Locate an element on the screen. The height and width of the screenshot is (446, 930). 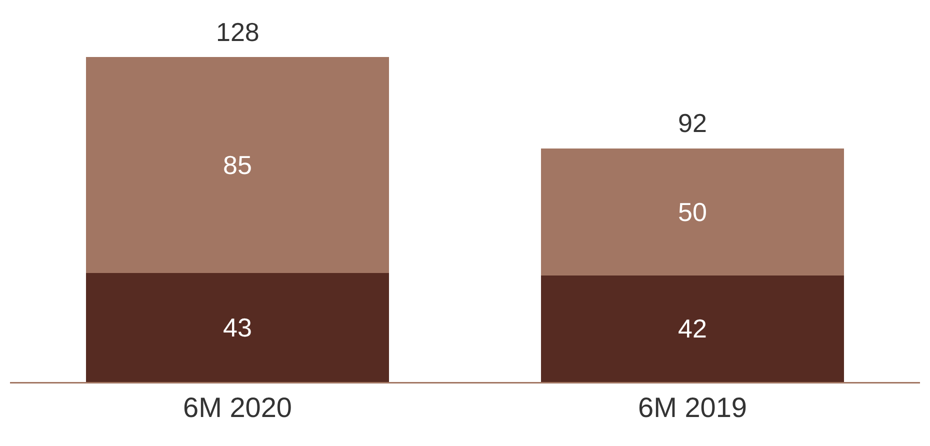
data-label: 50 is located at coordinates (692, 211).